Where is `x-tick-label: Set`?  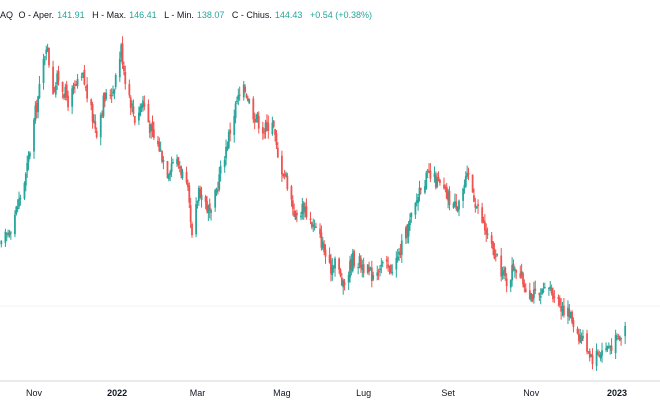 x-tick-label: Set is located at coordinates (448, 393).